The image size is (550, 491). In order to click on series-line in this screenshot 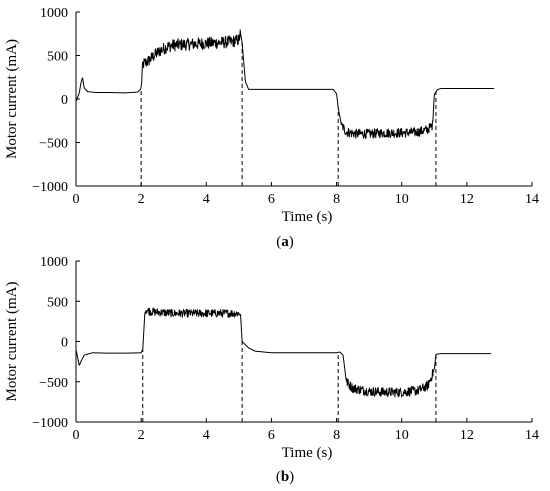, I will do `click(283, 352)`.